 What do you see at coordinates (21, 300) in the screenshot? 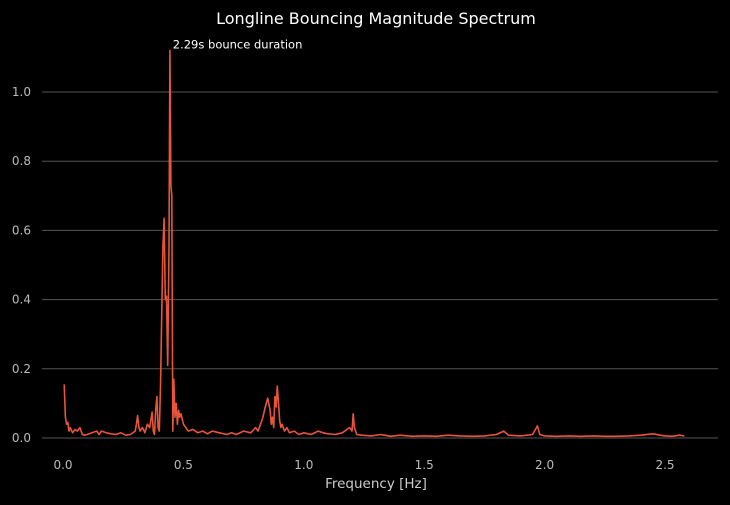
I see `y-tick-label: 0.4` at bounding box center [21, 300].